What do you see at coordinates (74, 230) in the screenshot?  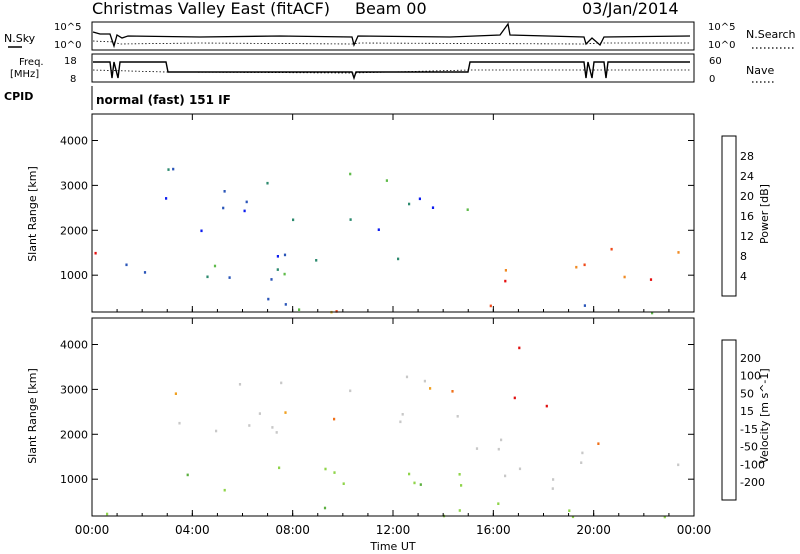 I see `y-tick-label: 2000` at bounding box center [74, 230].